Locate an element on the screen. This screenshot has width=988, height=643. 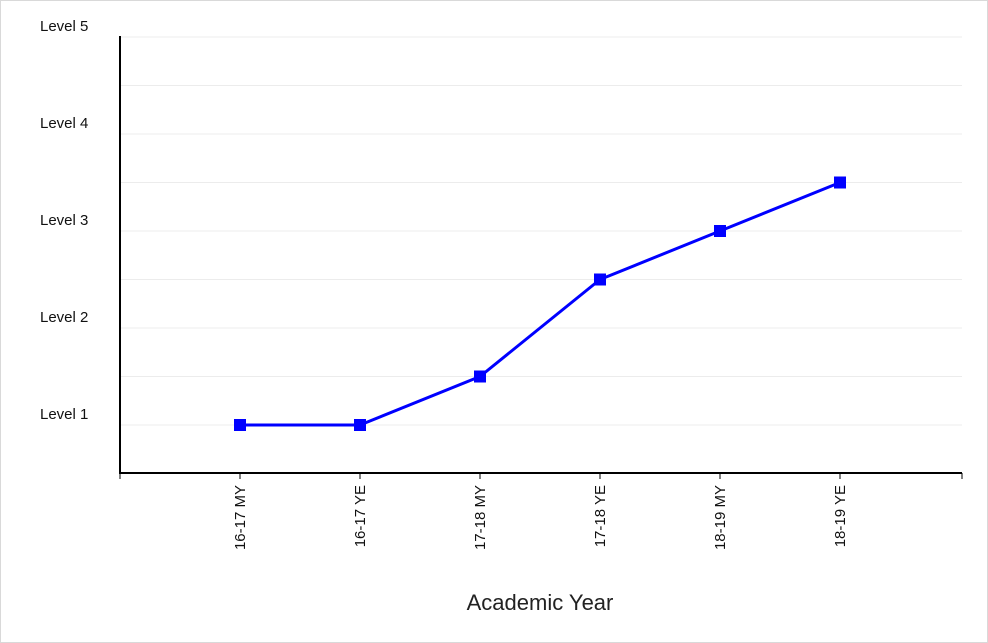
x-tick-label: 16-17 MY is located at coordinates (240, 517).